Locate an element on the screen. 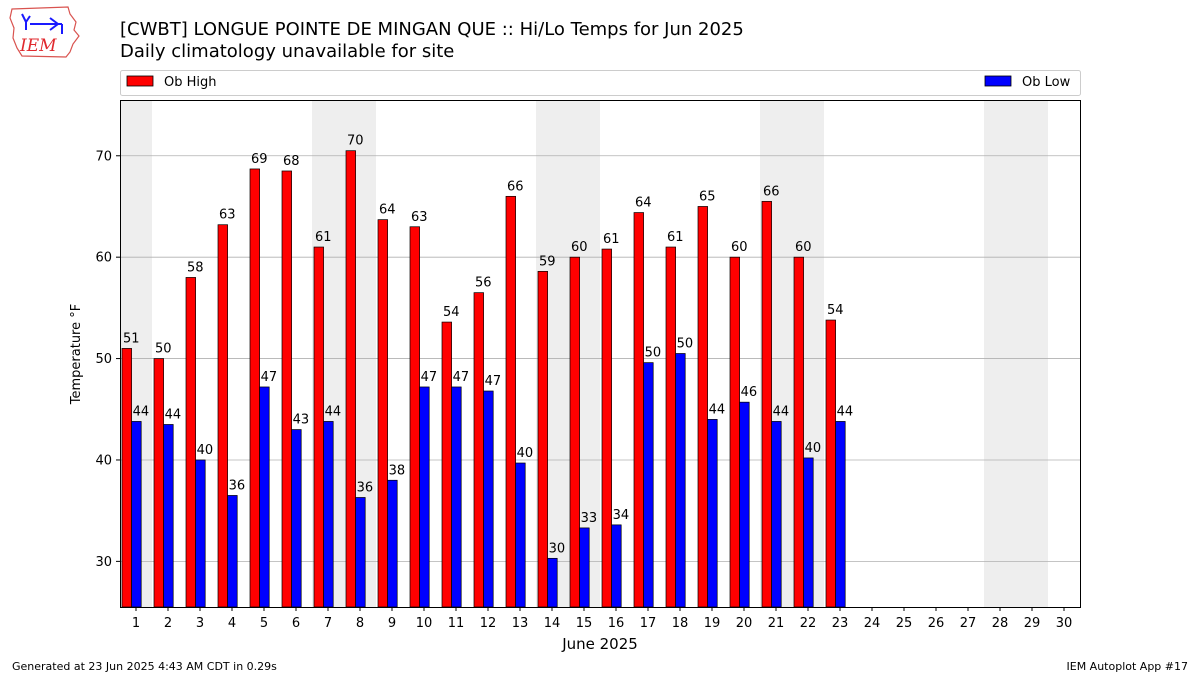 The width and height of the screenshot is (1200, 675). y-tick-label: 70 is located at coordinates (103, 156).